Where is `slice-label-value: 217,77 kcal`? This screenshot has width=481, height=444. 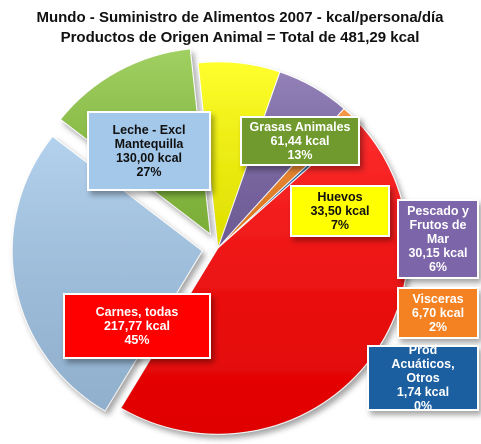 slice-label-value: 217,77 kcal is located at coordinates (137, 326).